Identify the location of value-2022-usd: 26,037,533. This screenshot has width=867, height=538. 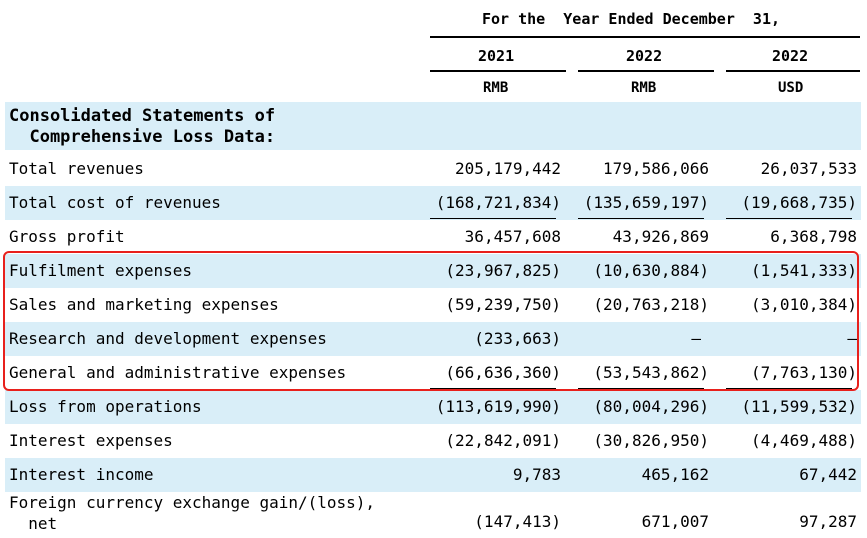
(808, 168).